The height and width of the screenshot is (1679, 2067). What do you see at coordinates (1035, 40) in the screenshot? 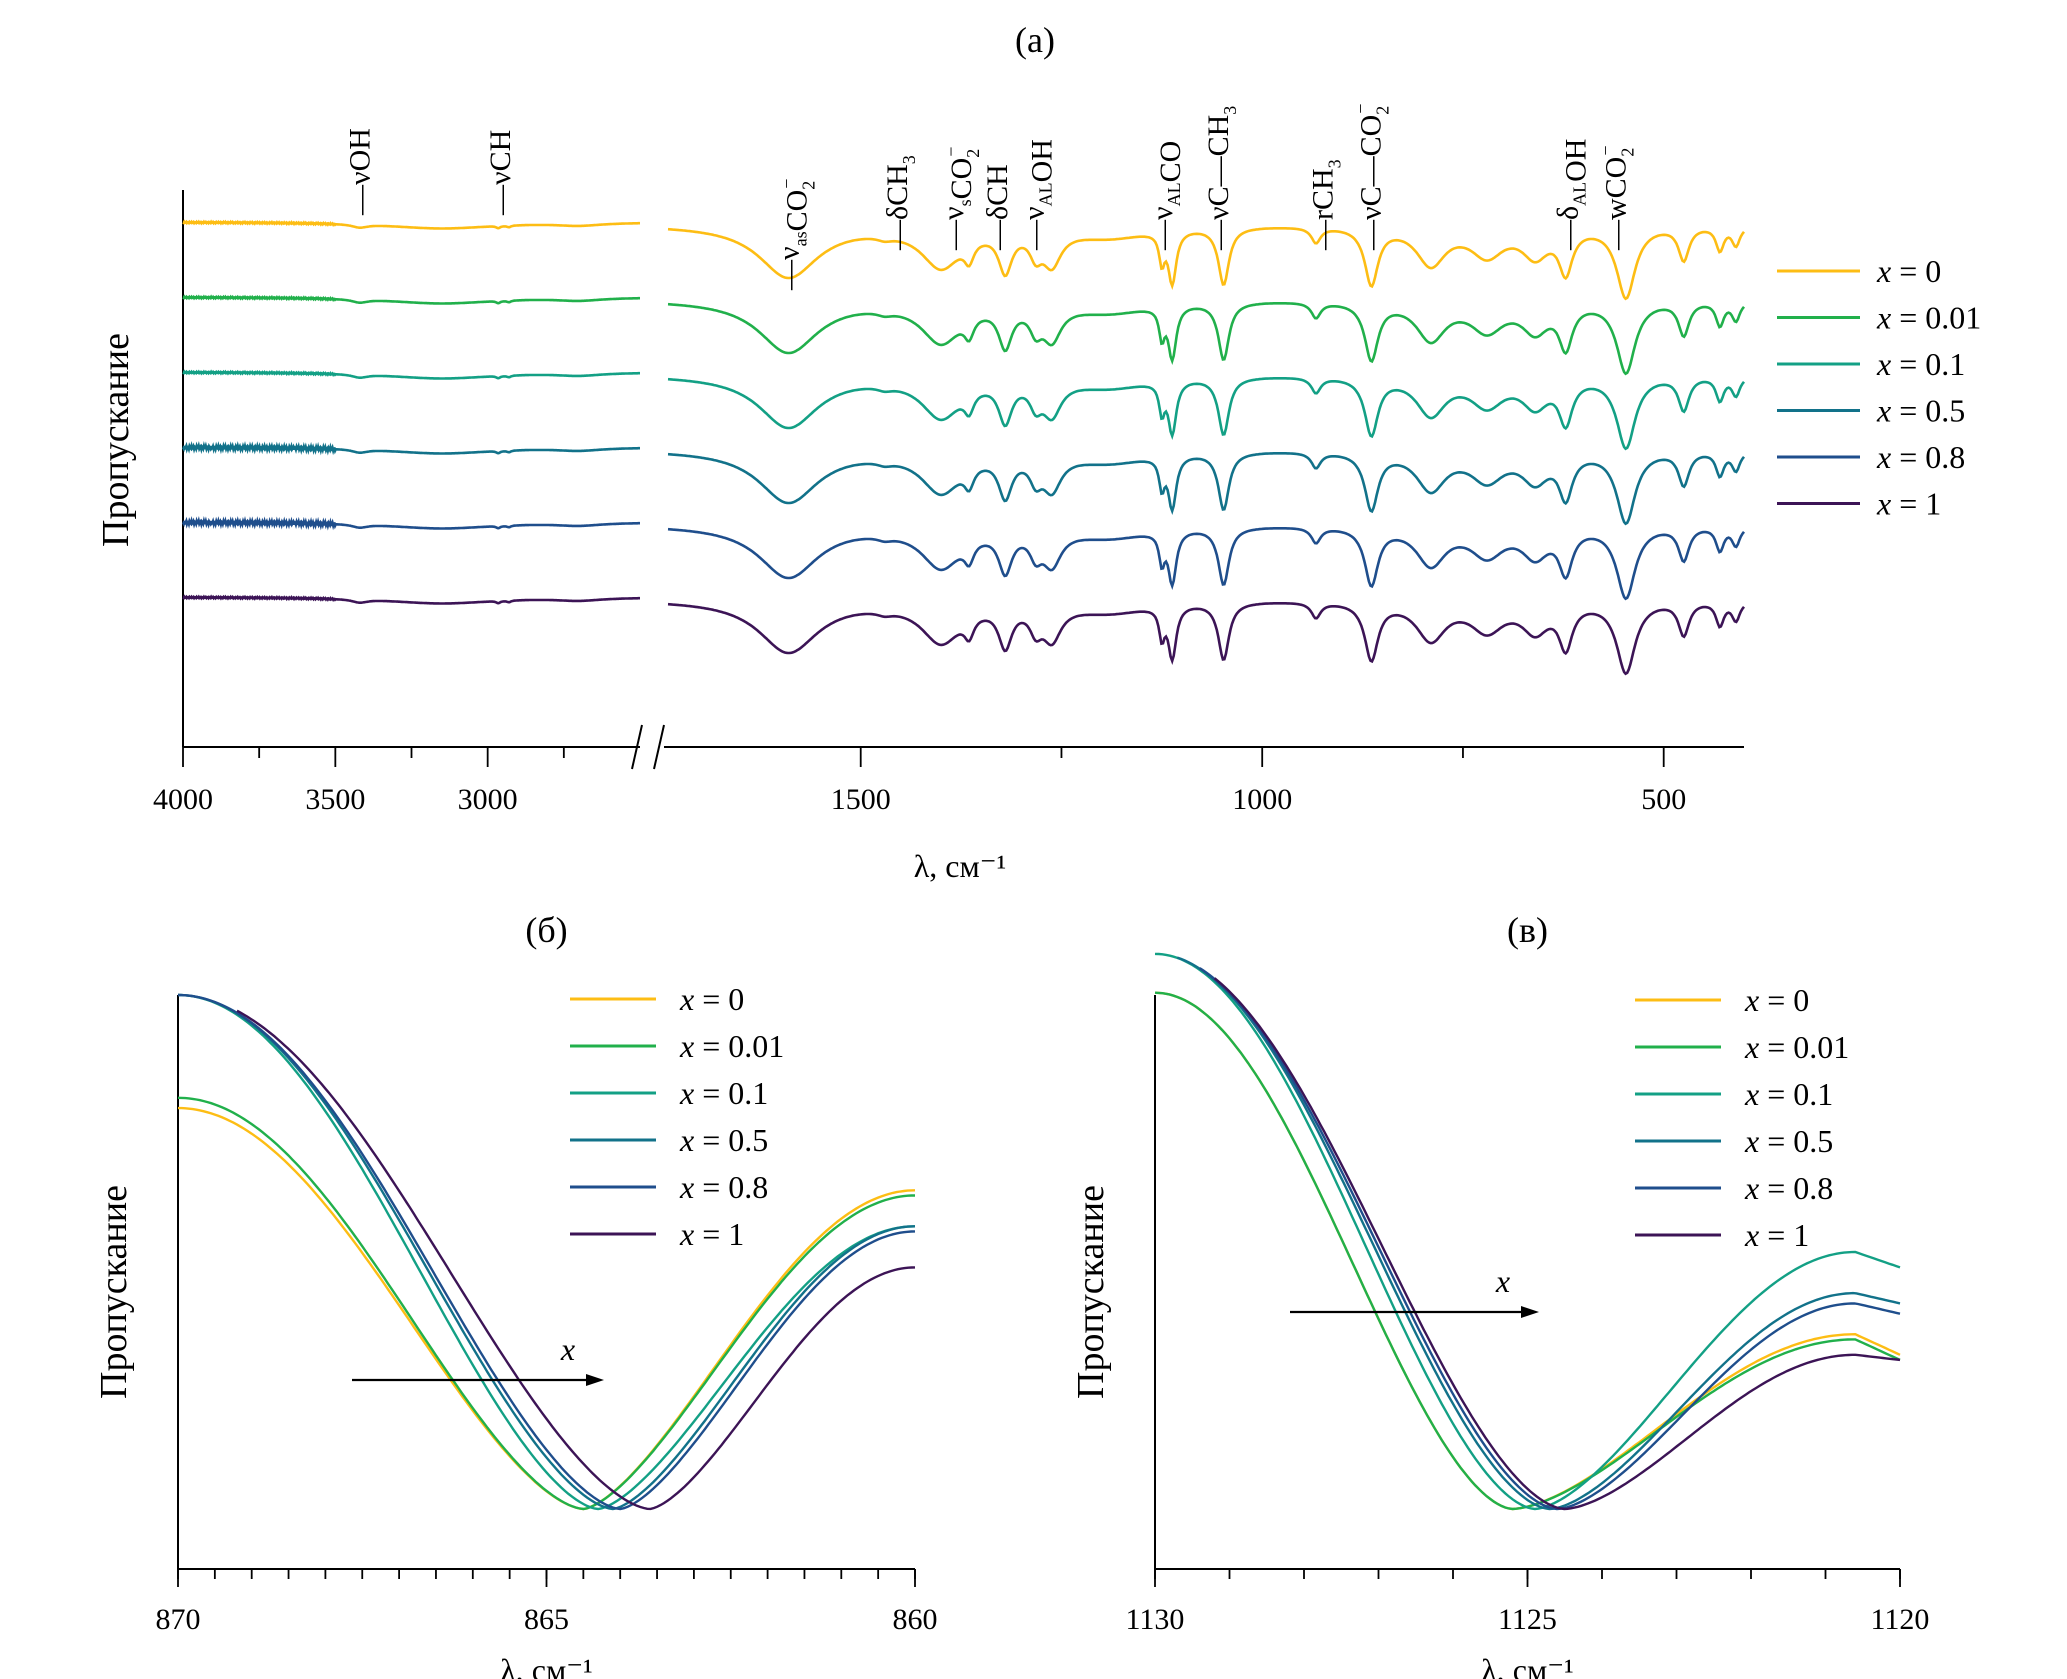
I see `panel-label-a: (a)` at bounding box center [1035, 40].